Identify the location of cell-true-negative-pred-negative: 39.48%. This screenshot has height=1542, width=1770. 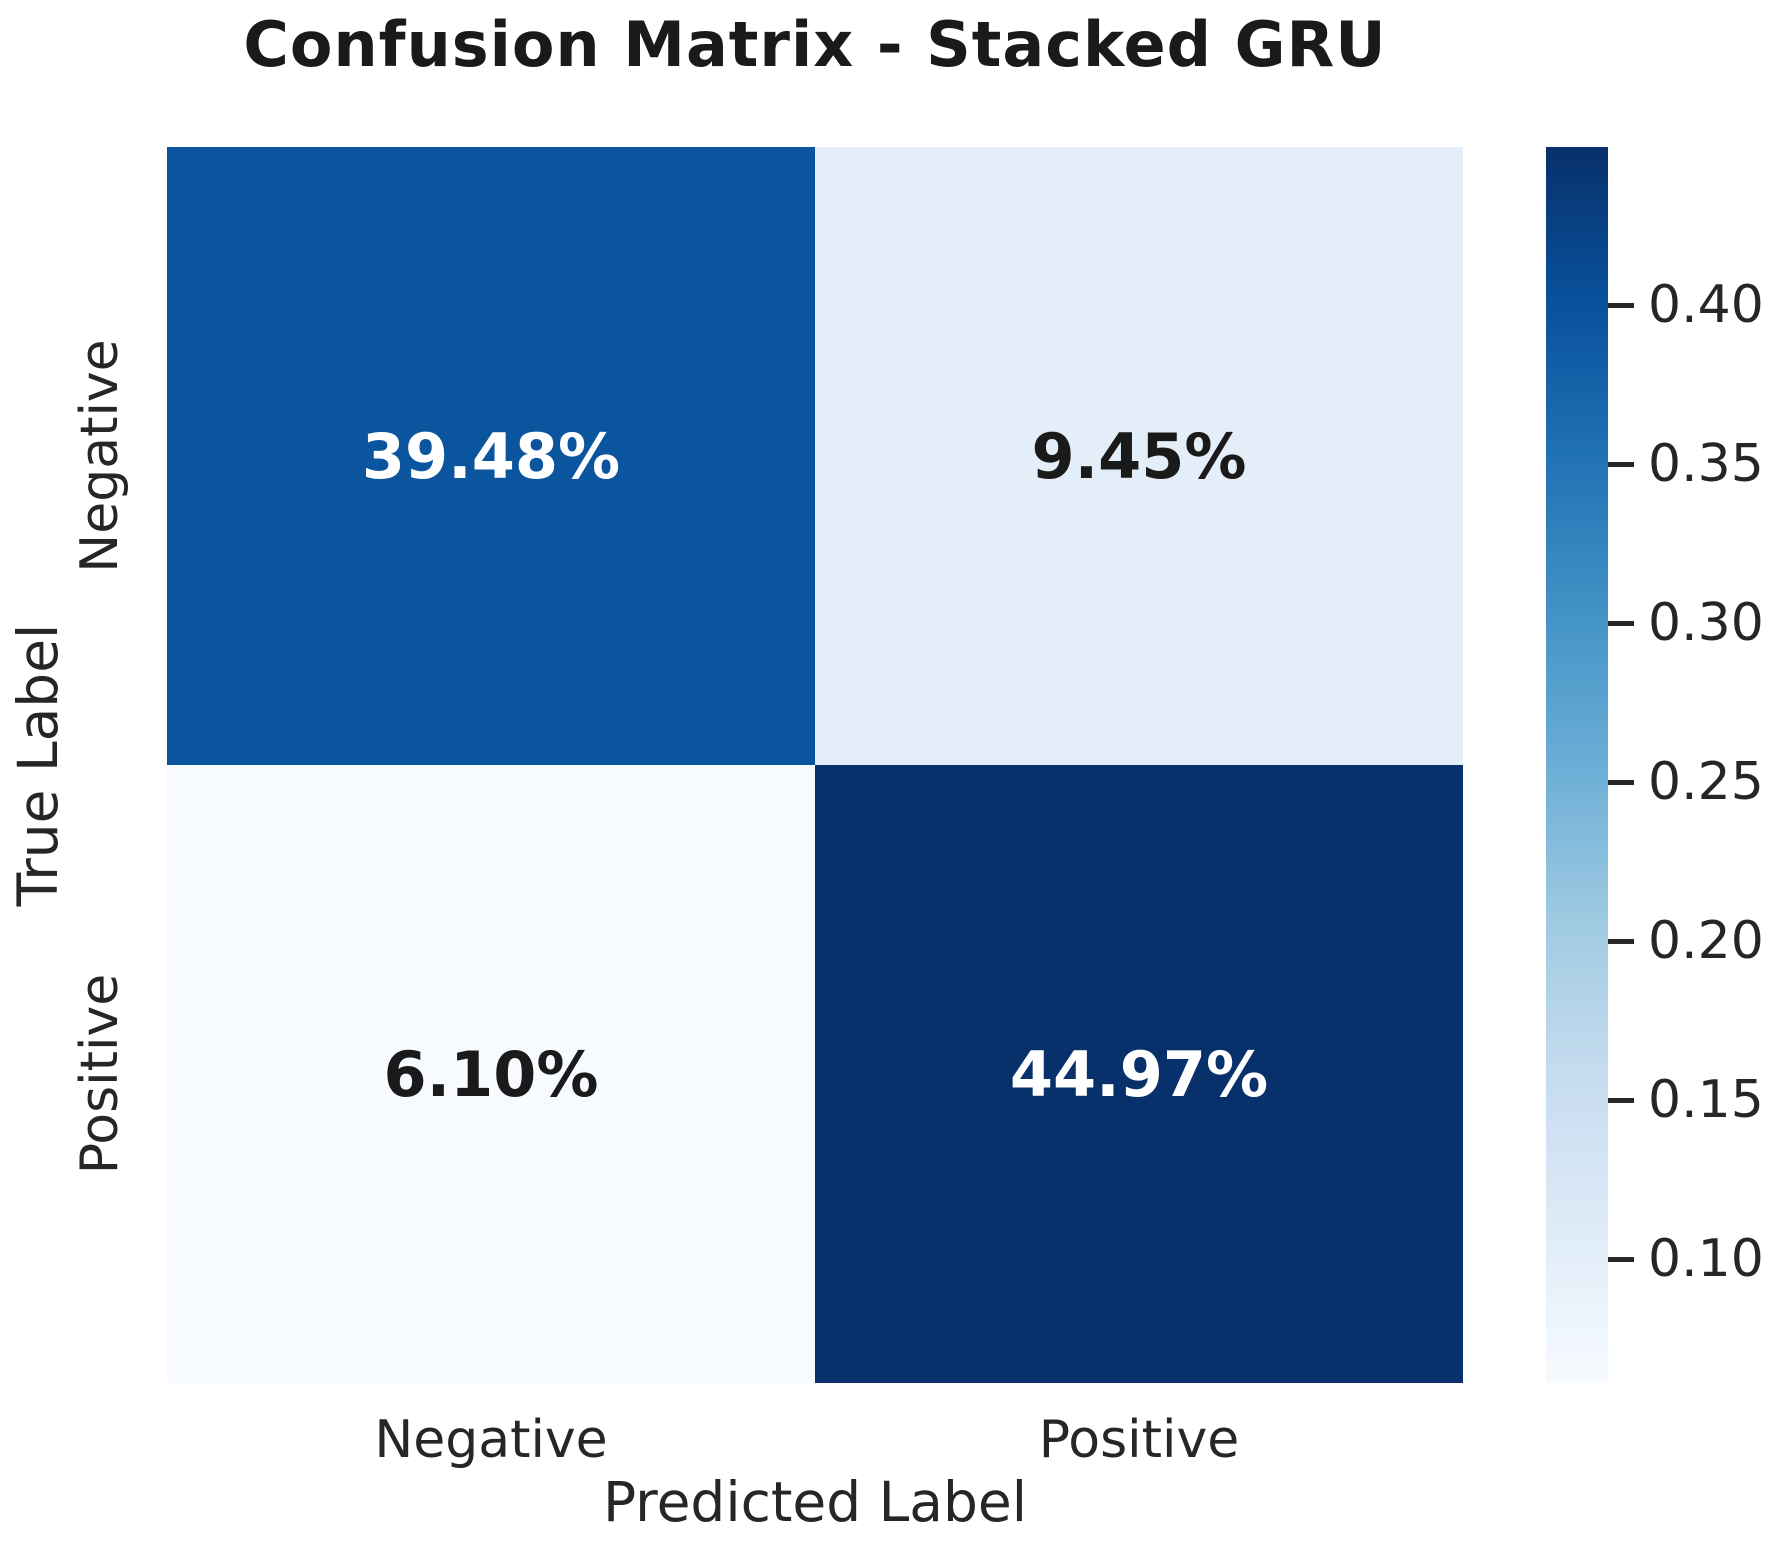
(491, 456).